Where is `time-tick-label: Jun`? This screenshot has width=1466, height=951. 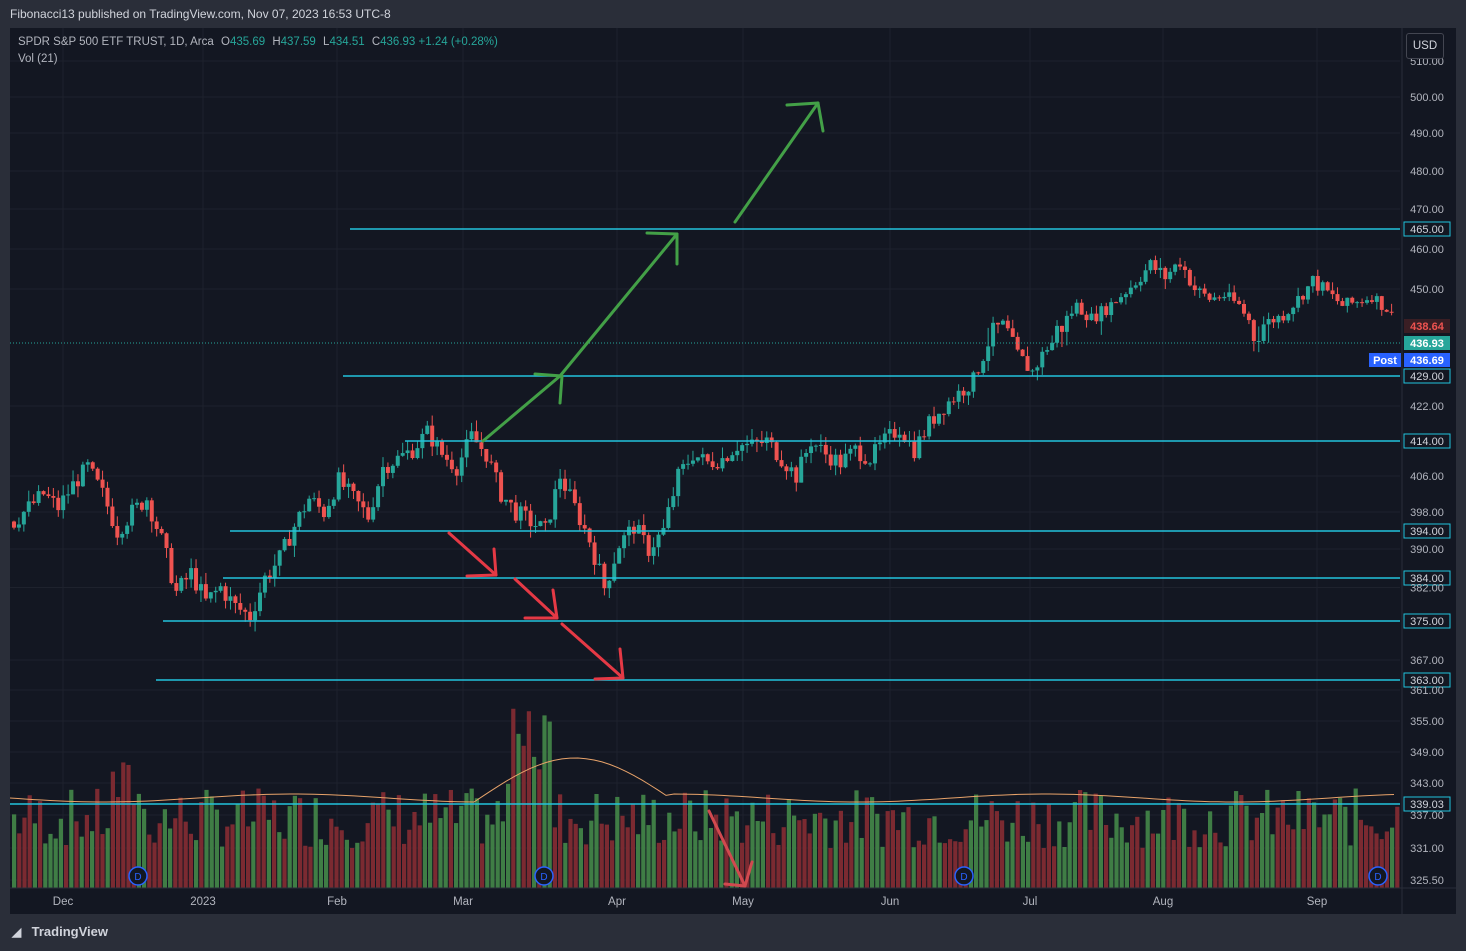
time-tick-label: Jun is located at coordinates (890, 902).